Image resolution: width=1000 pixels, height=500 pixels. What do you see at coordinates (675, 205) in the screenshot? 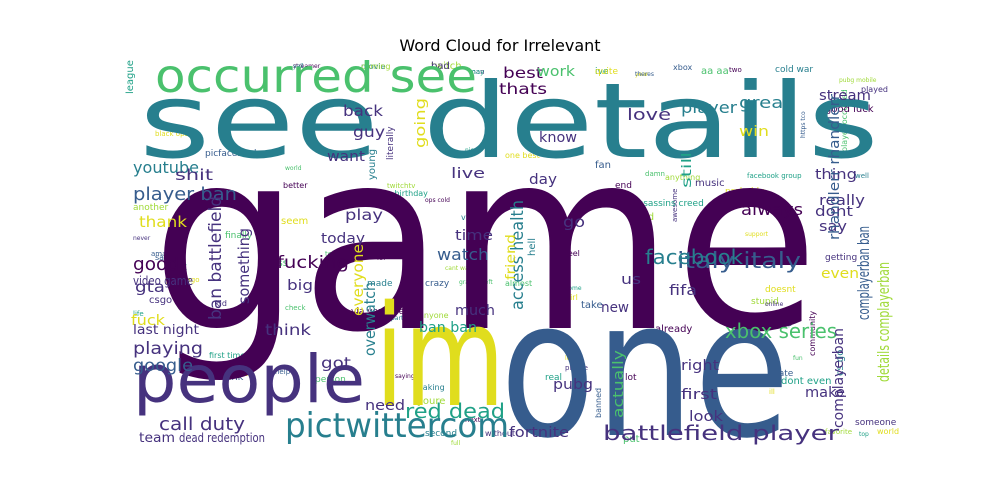
I see `small-word: awesome` at bounding box center [675, 205].